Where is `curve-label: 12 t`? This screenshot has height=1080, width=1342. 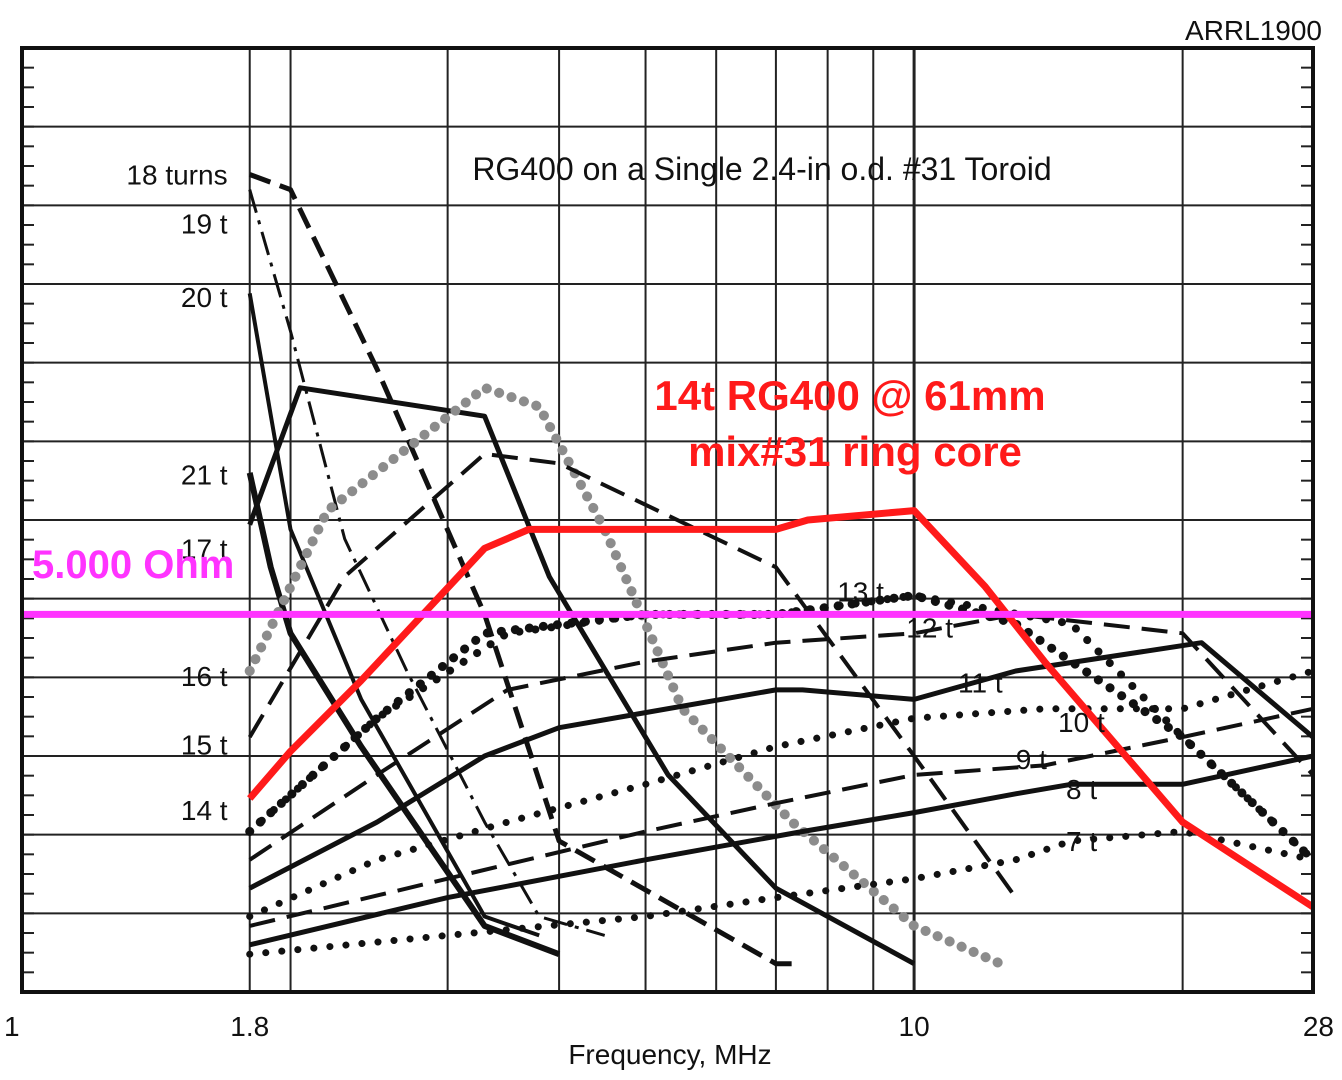 curve-label: 12 t is located at coordinates (929, 628).